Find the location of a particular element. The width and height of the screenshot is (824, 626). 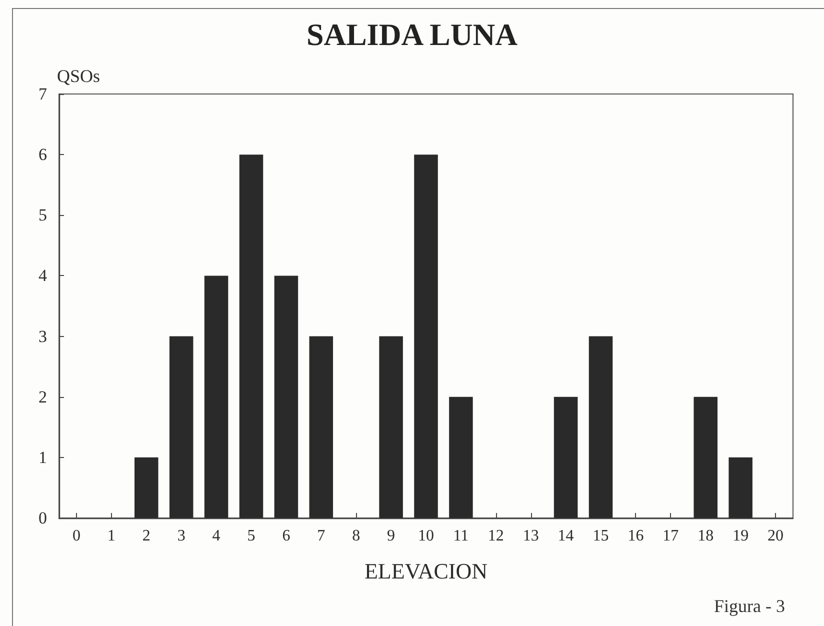

x-tick-label: 19 is located at coordinates (740, 536).